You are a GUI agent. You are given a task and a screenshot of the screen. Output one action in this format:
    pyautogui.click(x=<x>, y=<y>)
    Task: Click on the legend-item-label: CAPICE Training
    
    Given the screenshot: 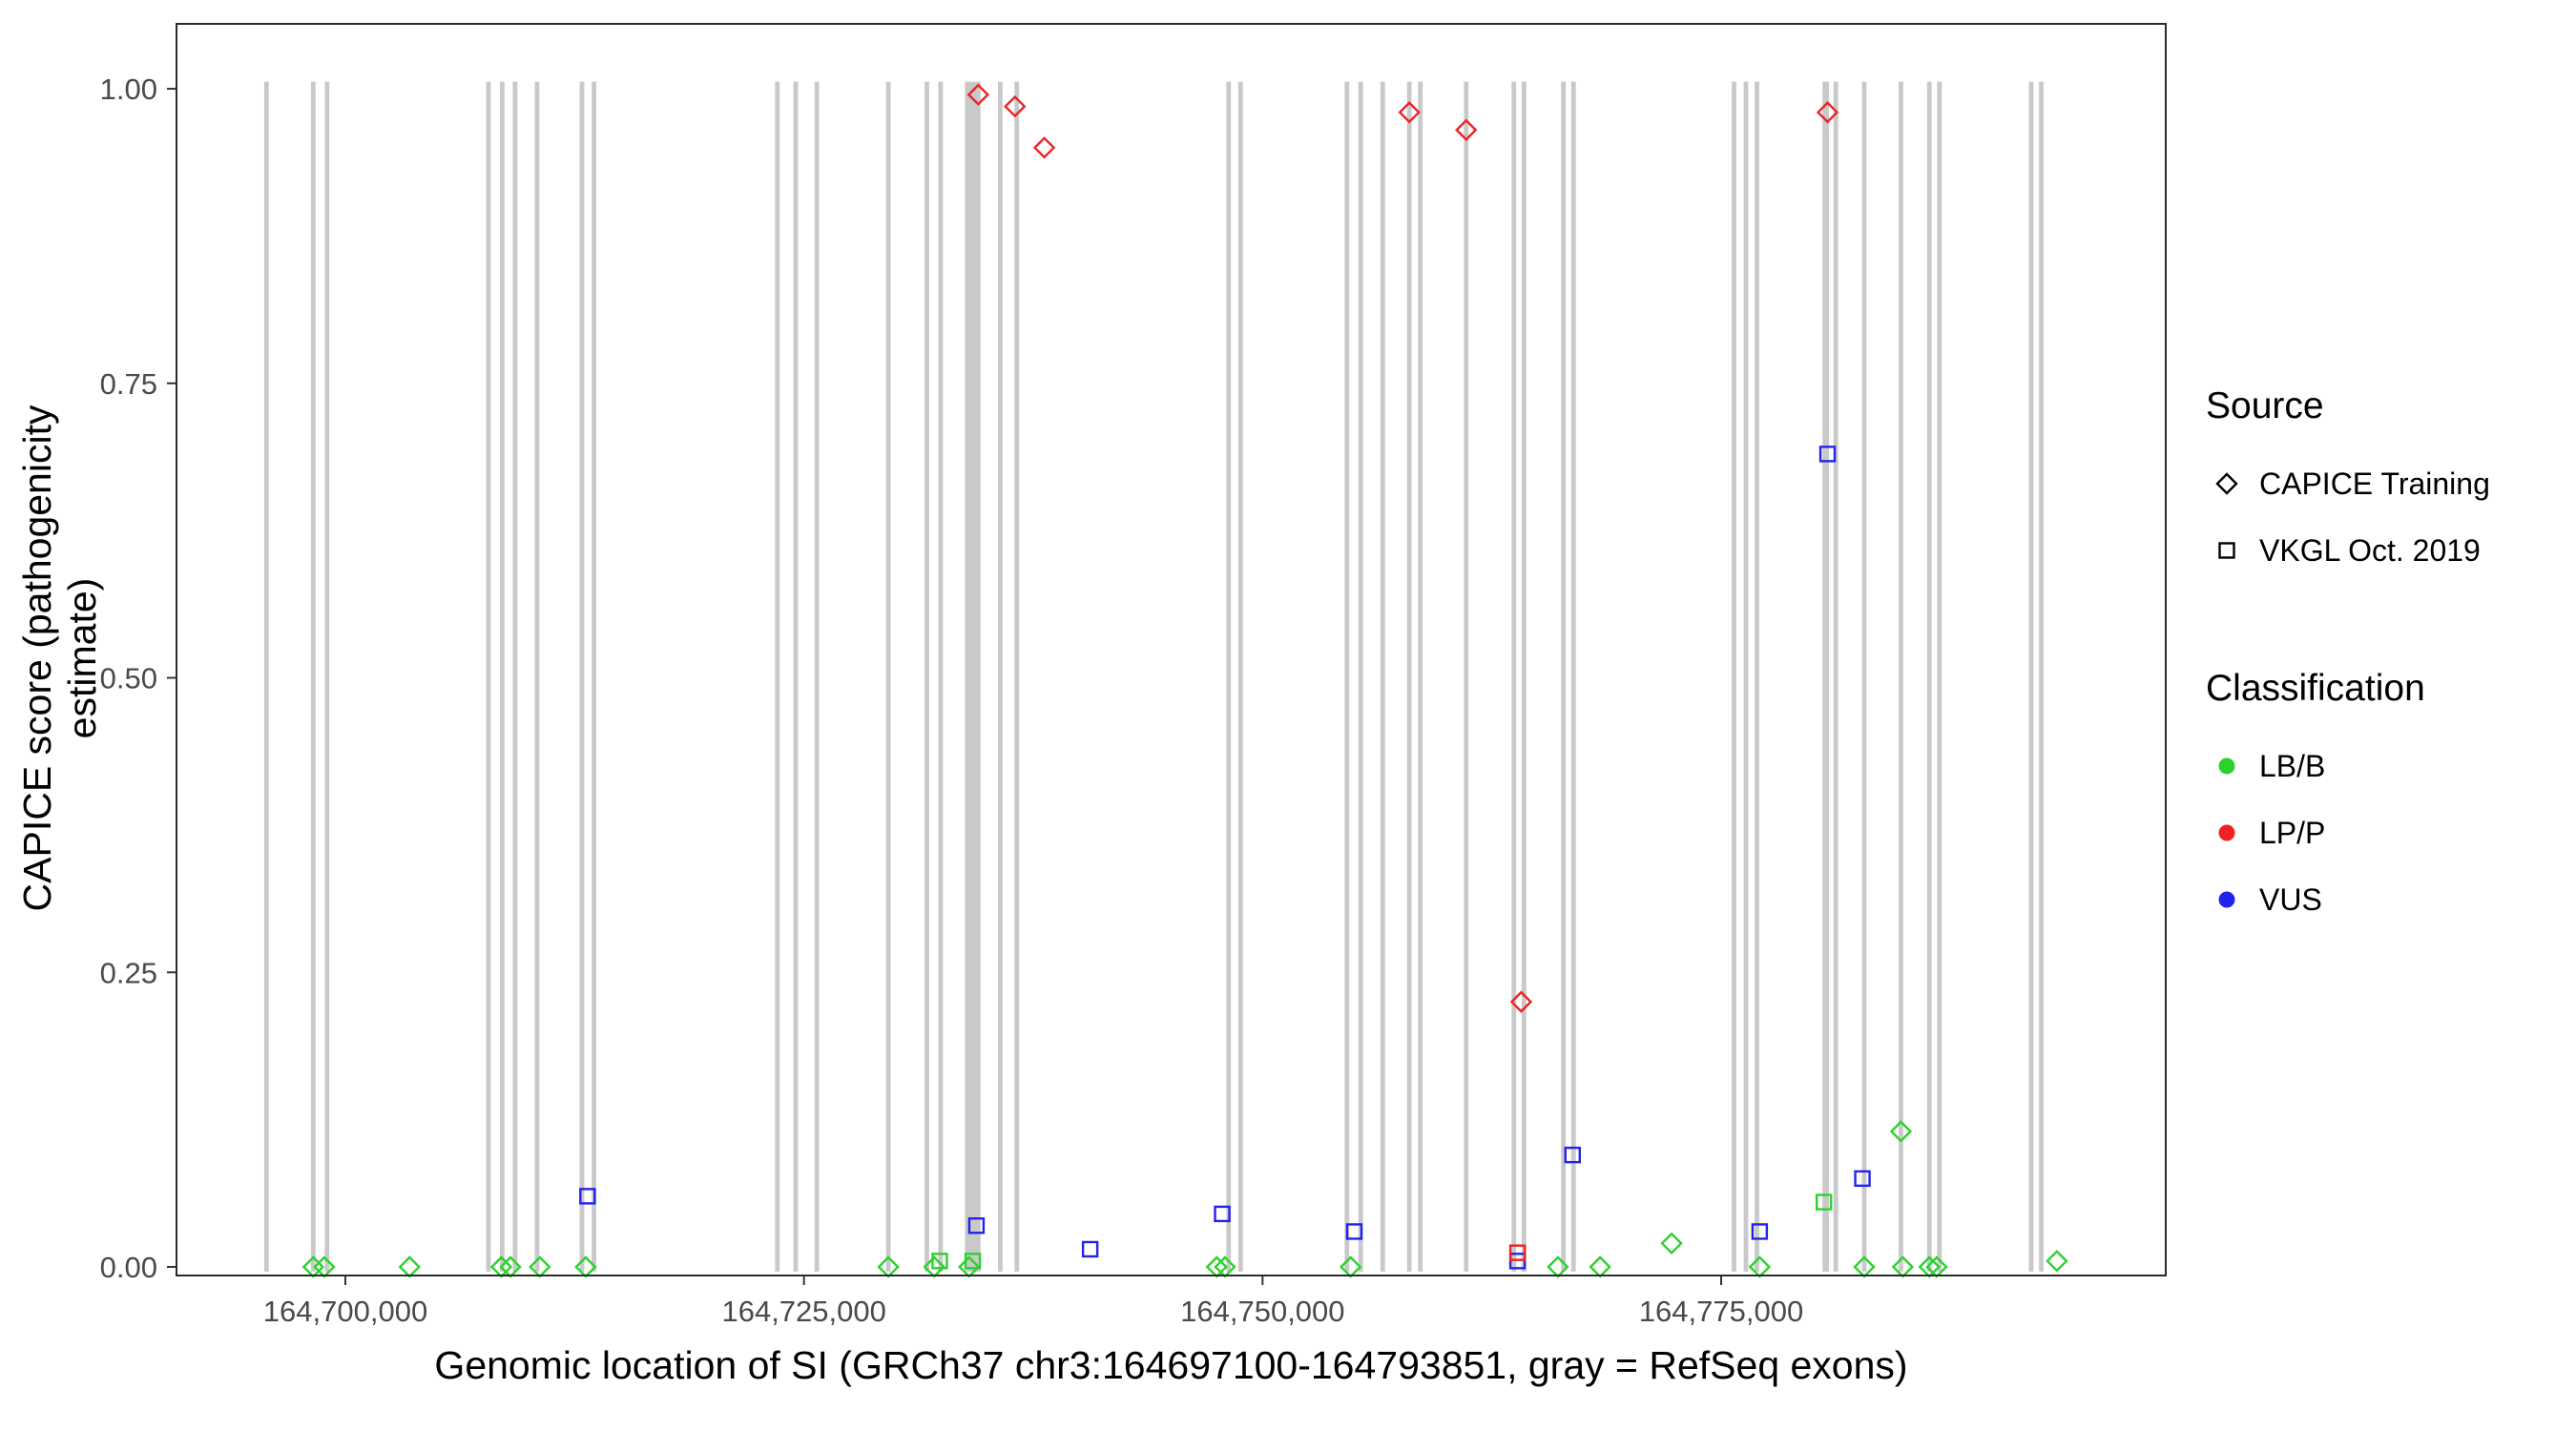 What is the action you would take?
    pyautogui.click(x=2374, y=484)
    